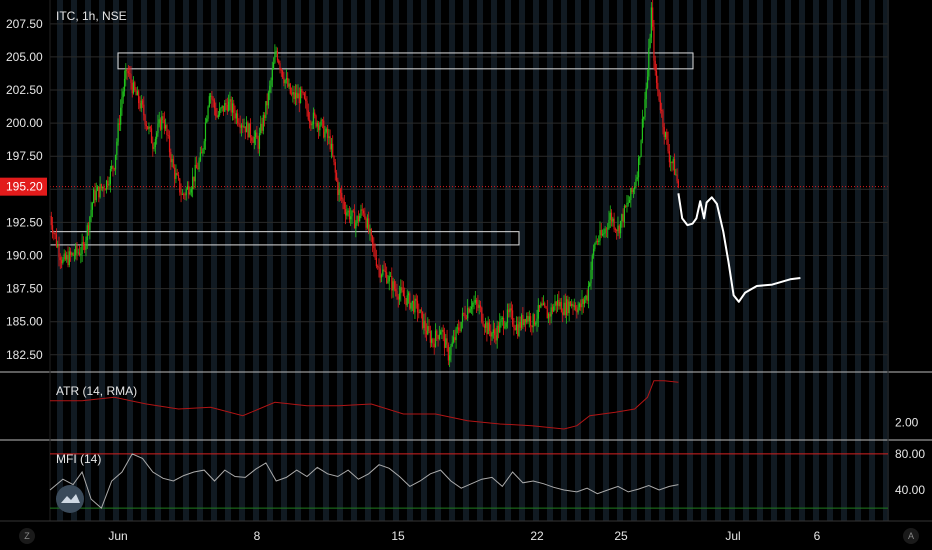 The height and width of the screenshot is (550, 932). Describe the element at coordinates (27, 536) in the screenshot. I see `zoom-button: Z` at that location.